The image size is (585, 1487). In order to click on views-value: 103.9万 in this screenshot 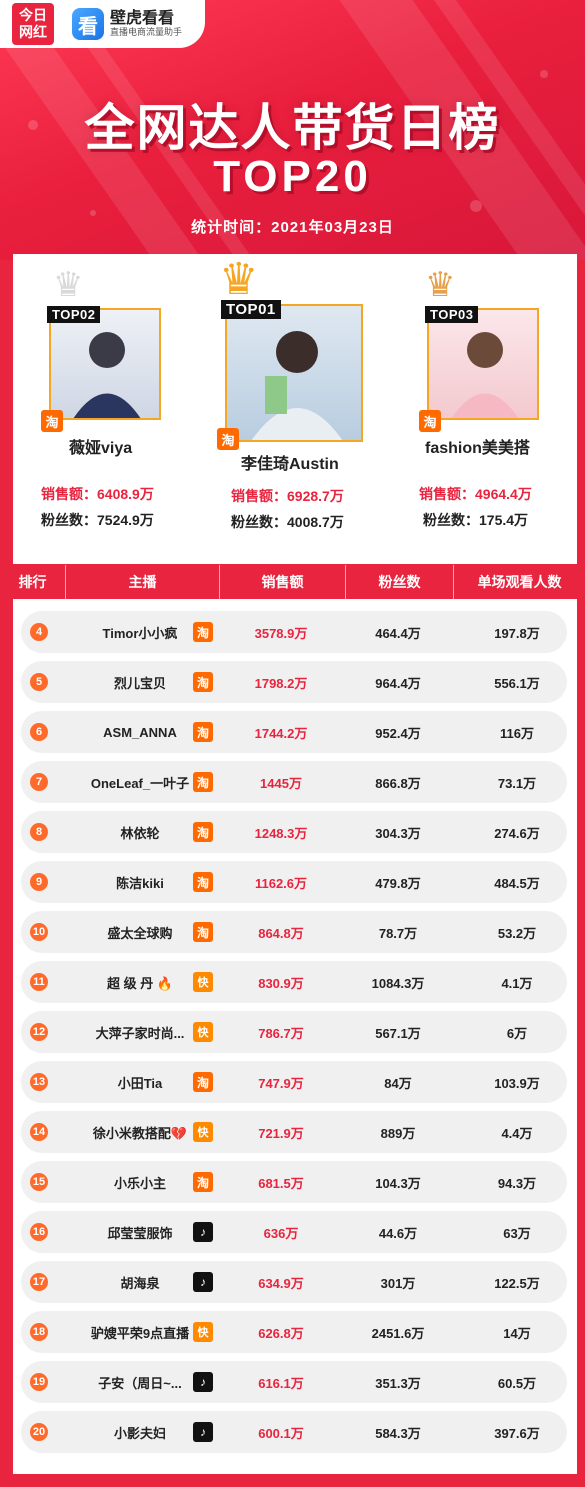, I will do `click(517, 1083)`.